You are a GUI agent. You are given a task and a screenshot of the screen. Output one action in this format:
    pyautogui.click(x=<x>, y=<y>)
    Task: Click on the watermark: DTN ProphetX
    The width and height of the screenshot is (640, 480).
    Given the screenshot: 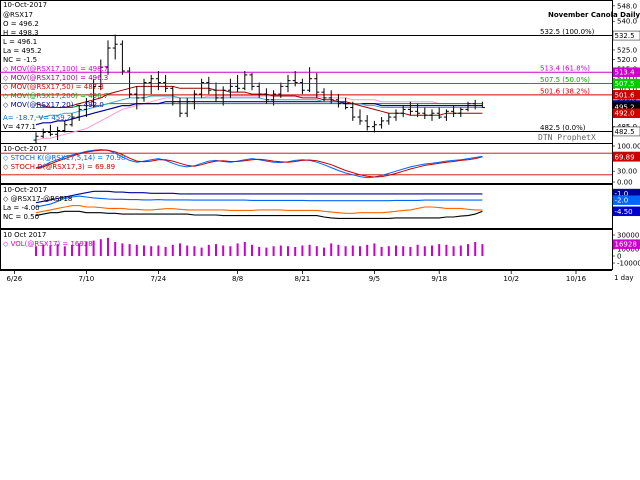 What is the action you would take?
    pyautogui.click(x=567, y=137)
    